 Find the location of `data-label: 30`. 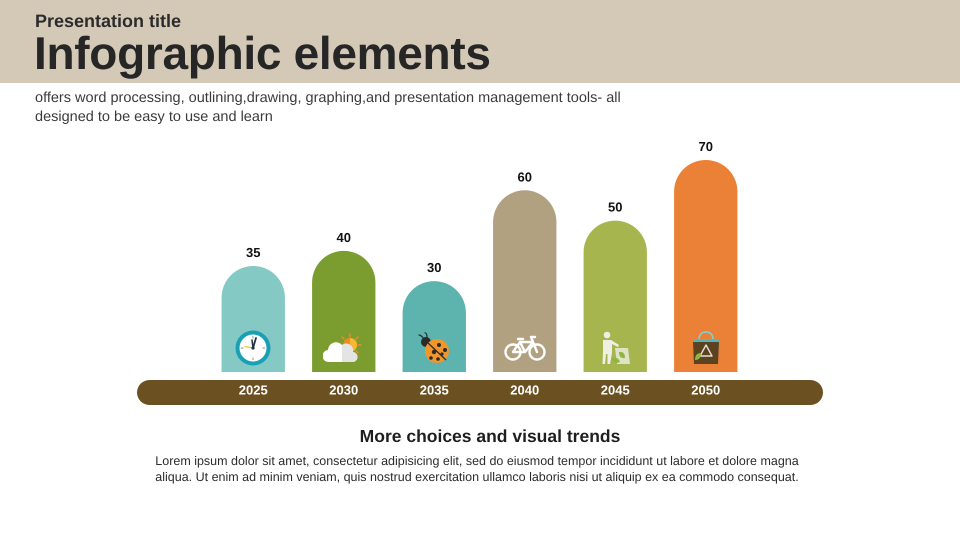

data-label: 30 is located at coordinates (434, 268).